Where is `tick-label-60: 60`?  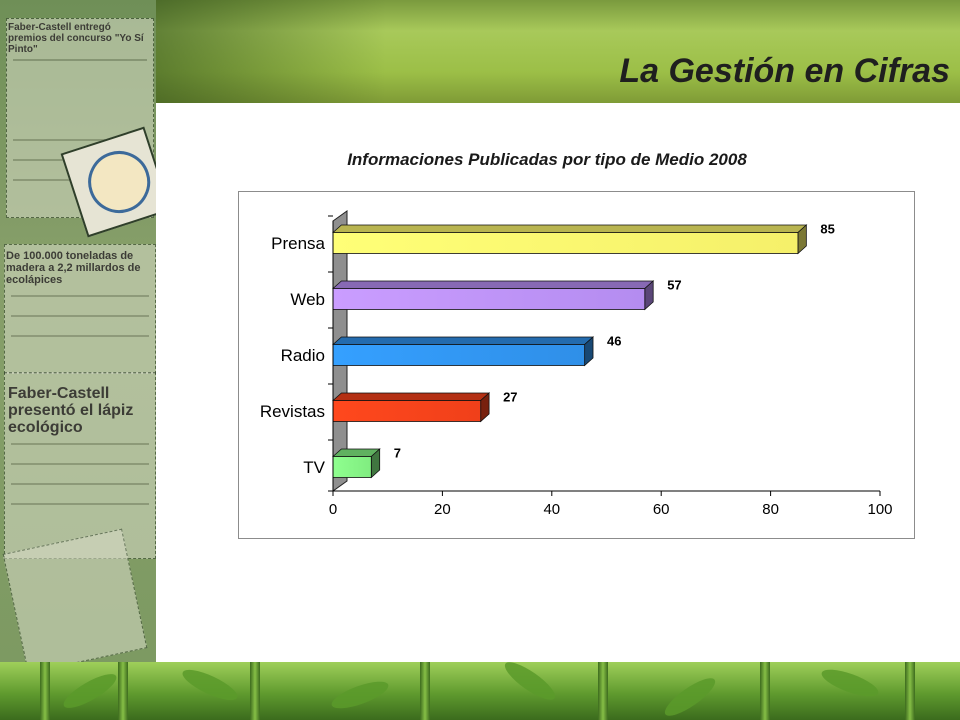
tick-label-60: 60 is located at coordinates (661, 509).